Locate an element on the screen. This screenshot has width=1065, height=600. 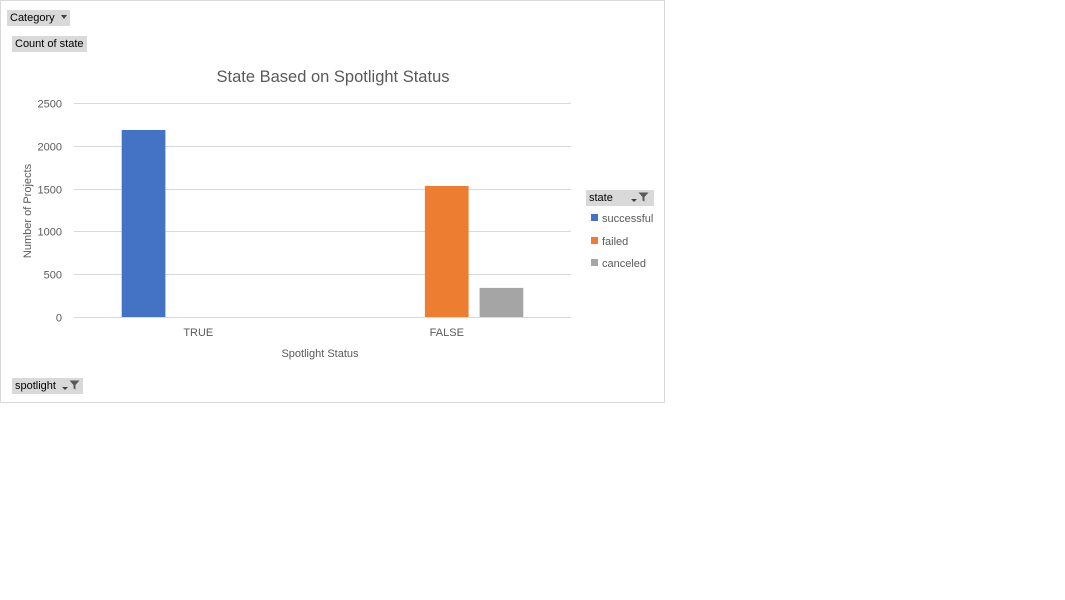
y-tick-label: 500 is located at coordinates (53, 276).